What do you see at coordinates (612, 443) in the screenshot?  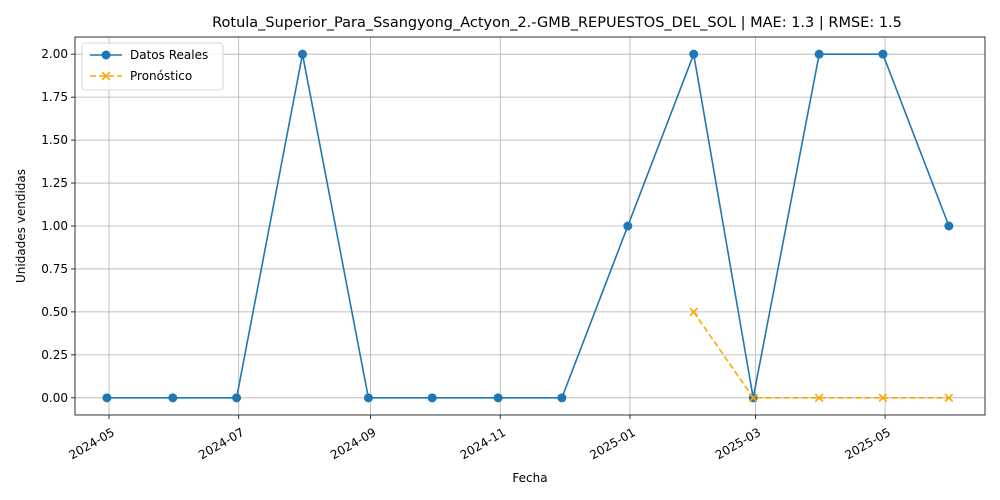 I see `x-tick-label: 2025-01` at bounding box center [612, 443].